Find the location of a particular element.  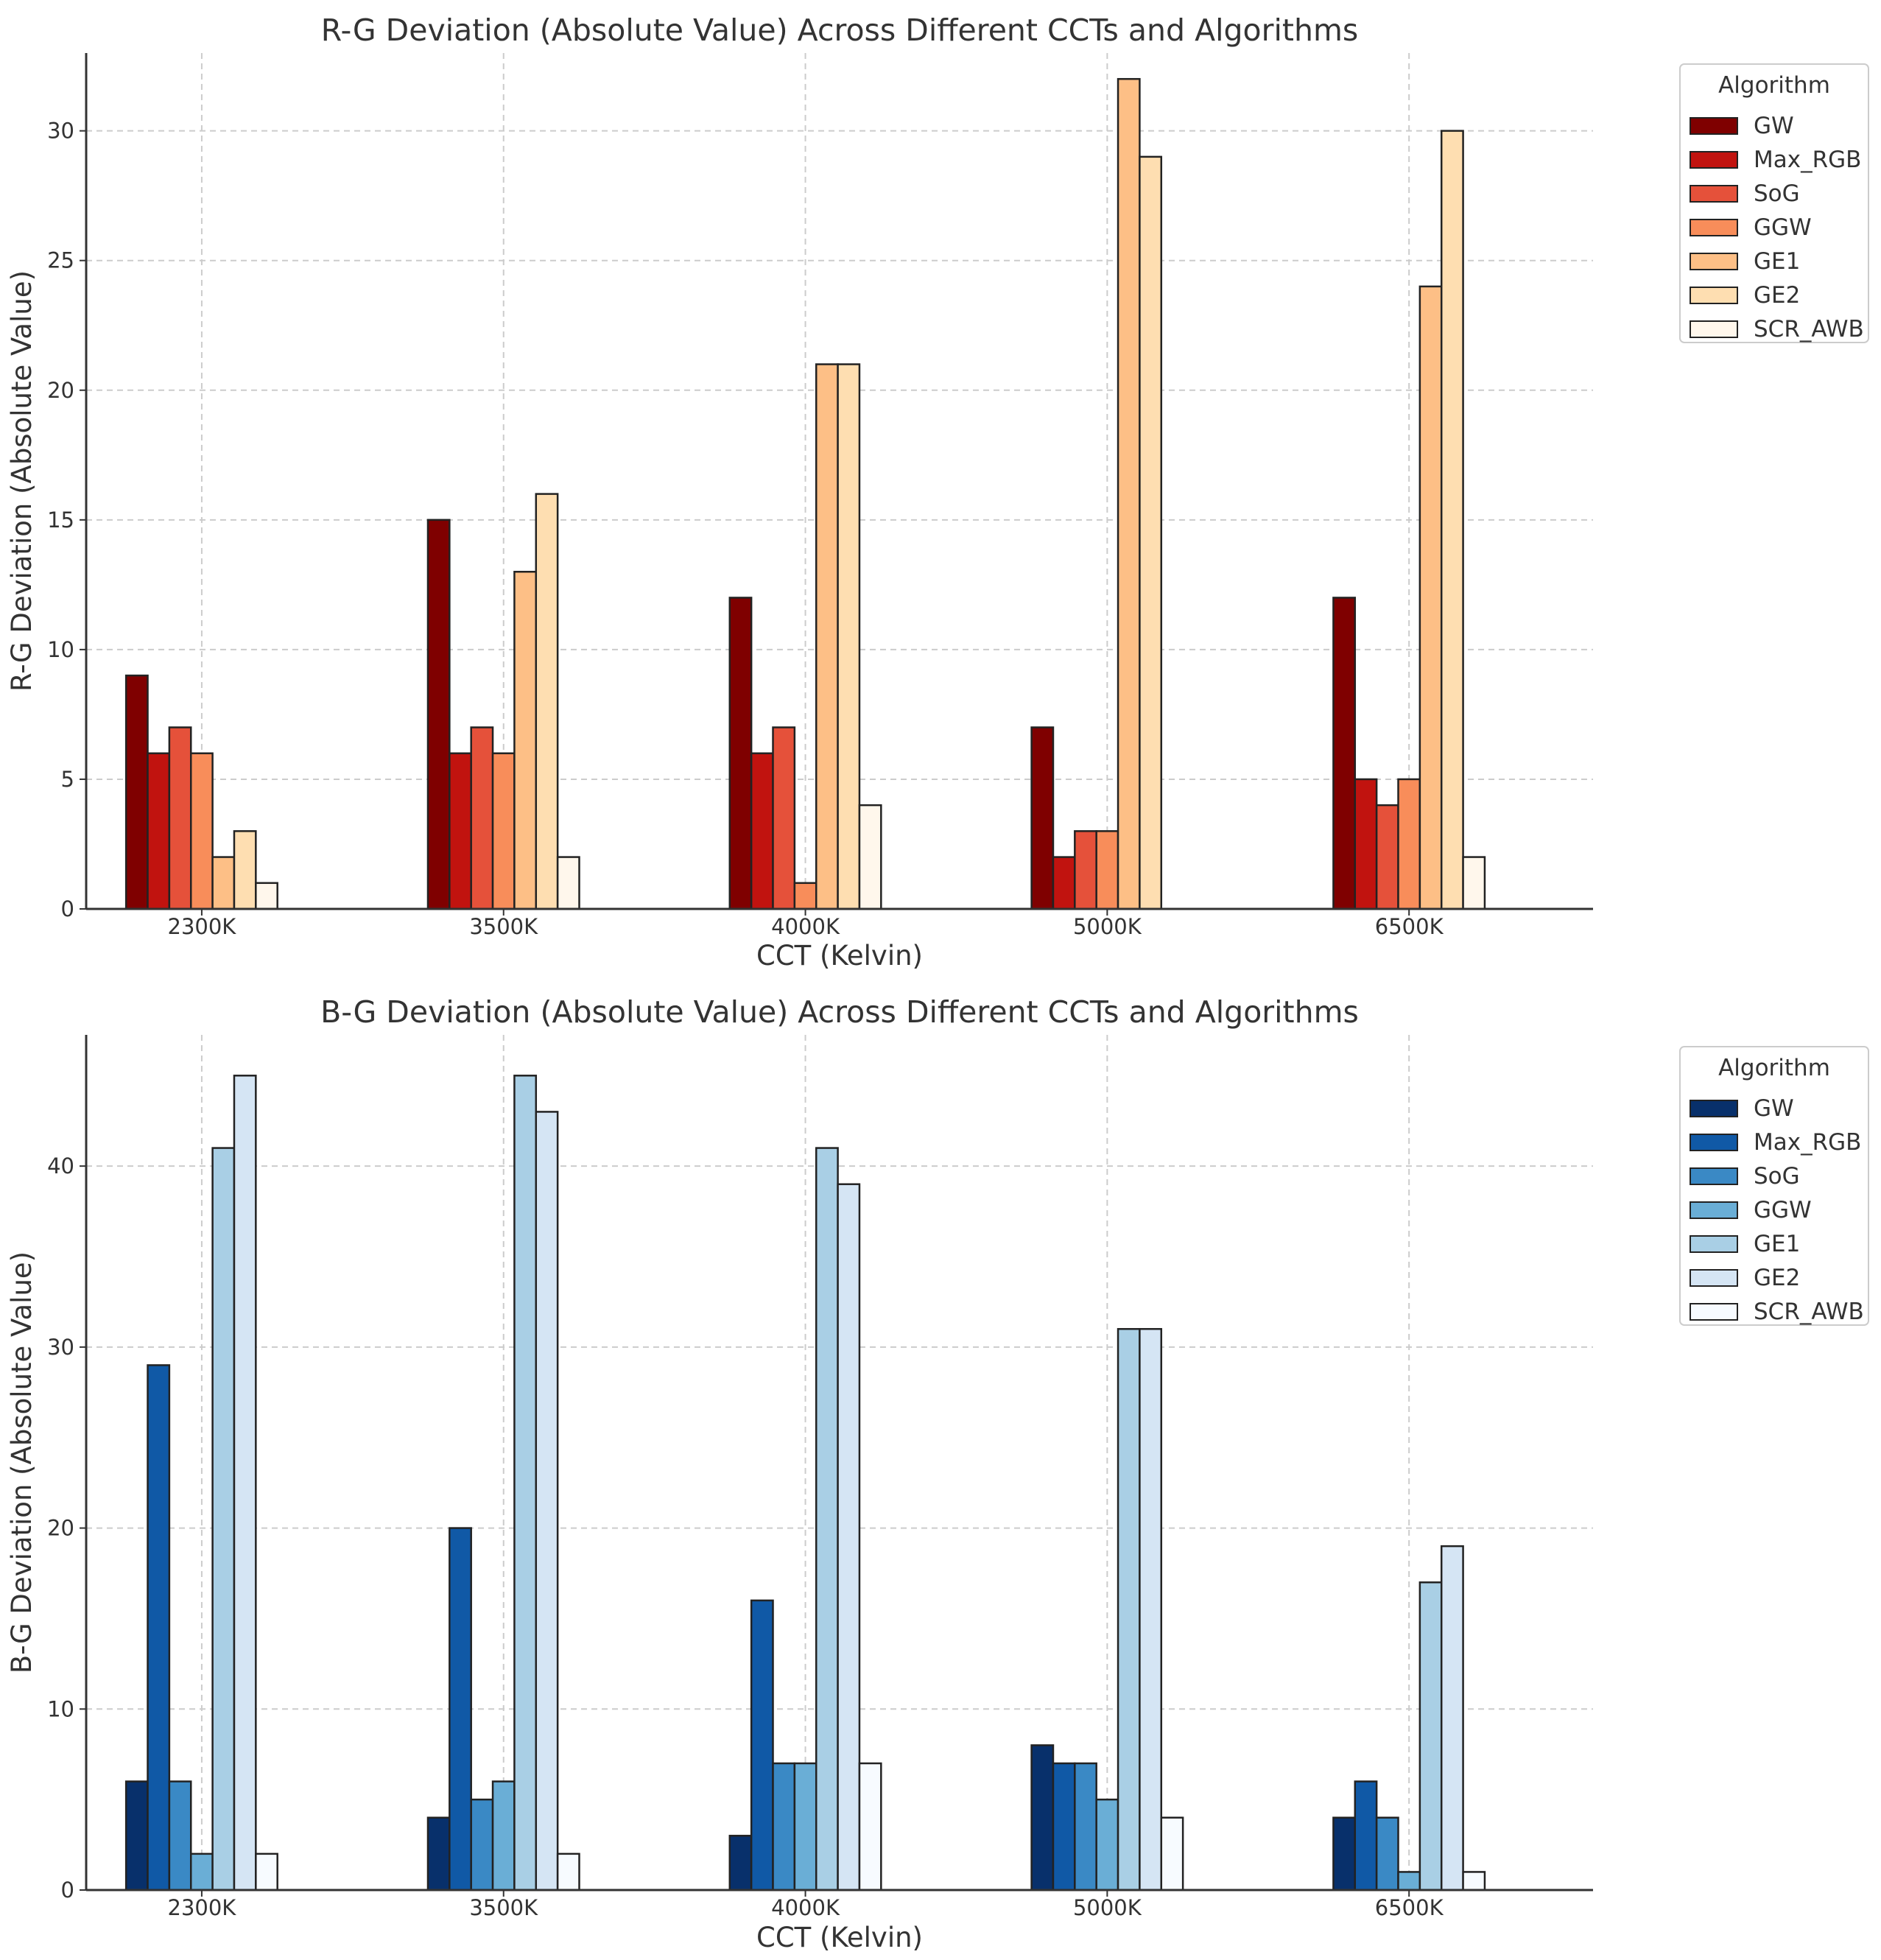

legend-swatch-ggw is located at coordinates (1714, 1210).